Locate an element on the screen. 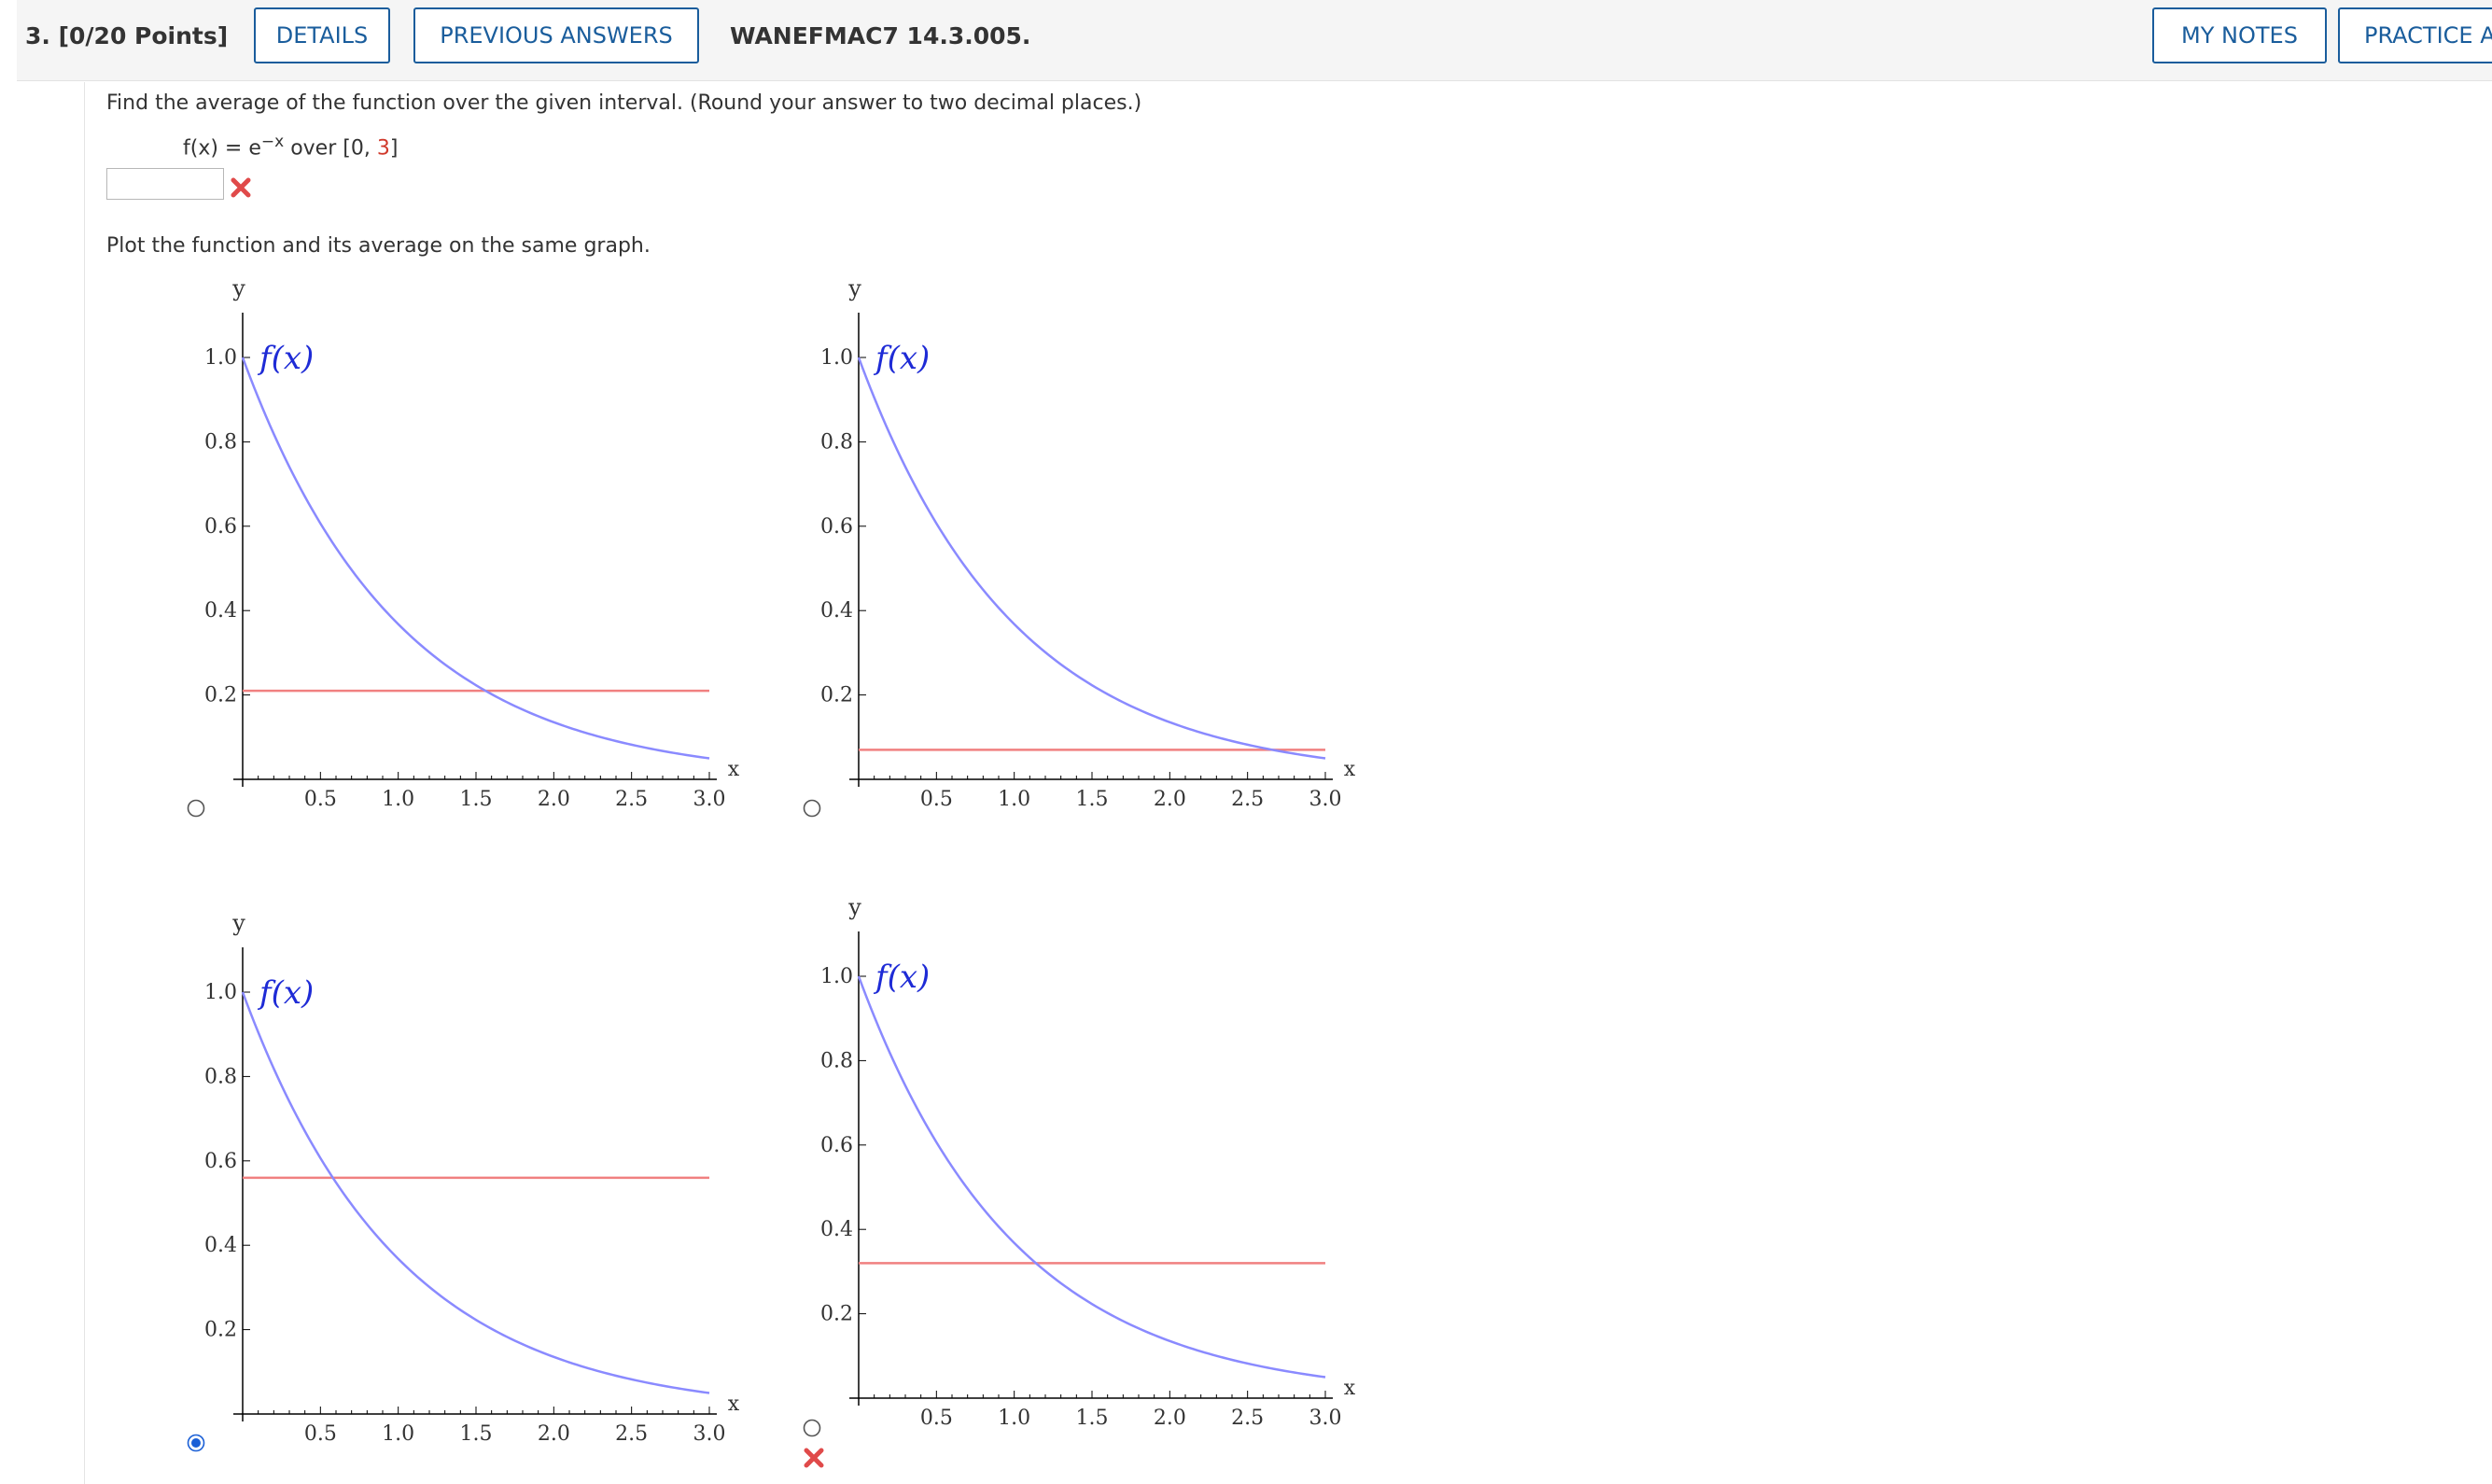 The image size is (2492, 1484). radio-option-b is located at coordinates (812, 808).